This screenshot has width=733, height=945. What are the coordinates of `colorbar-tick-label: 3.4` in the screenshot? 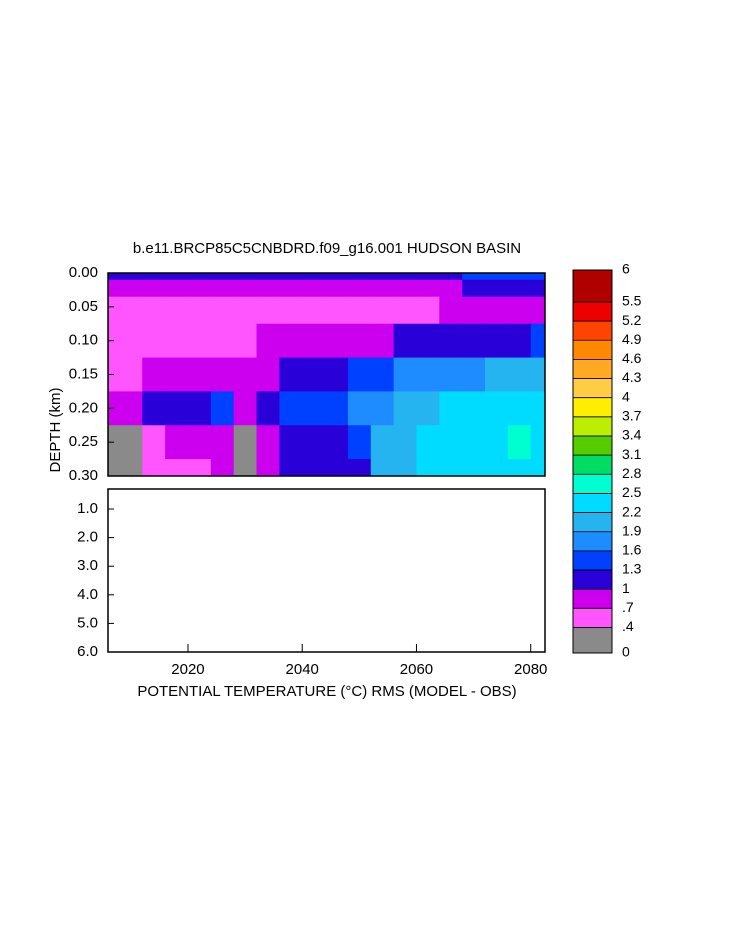 It's located at (632, 435).